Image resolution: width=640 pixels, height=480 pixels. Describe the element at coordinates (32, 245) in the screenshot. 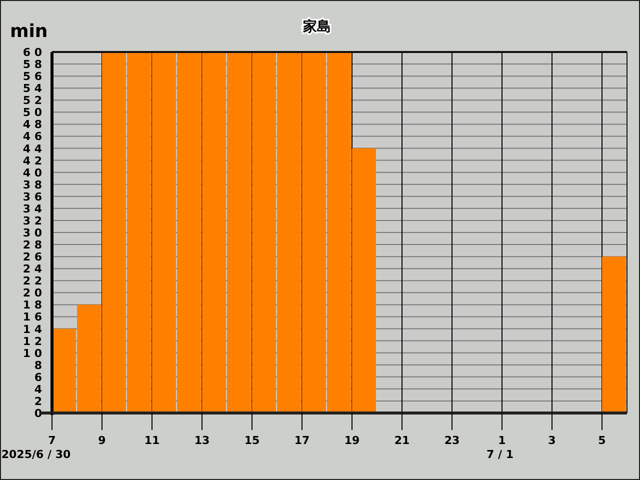

I see `y-tick-label: 2 8` at that location.